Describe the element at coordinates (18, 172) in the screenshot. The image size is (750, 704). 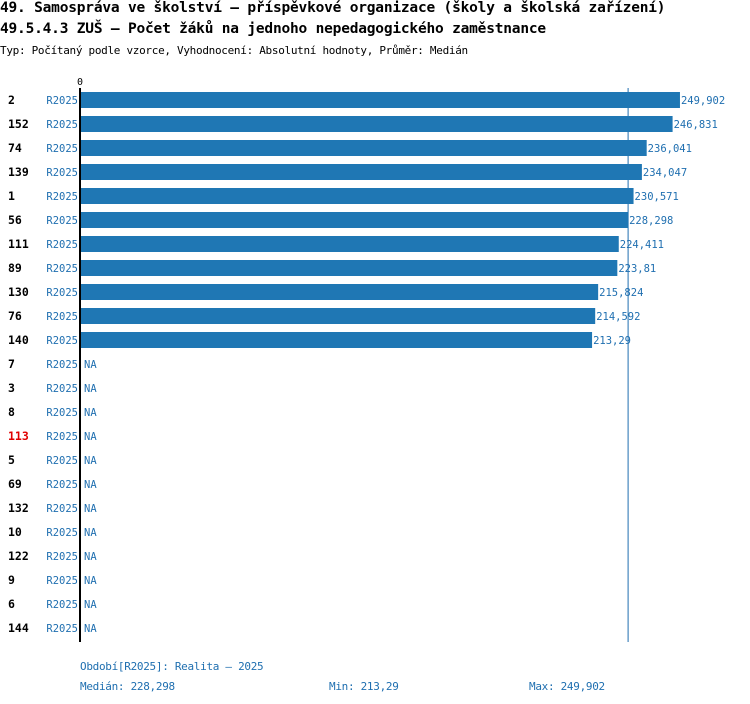
I see `row-id-label: 139` at that location.